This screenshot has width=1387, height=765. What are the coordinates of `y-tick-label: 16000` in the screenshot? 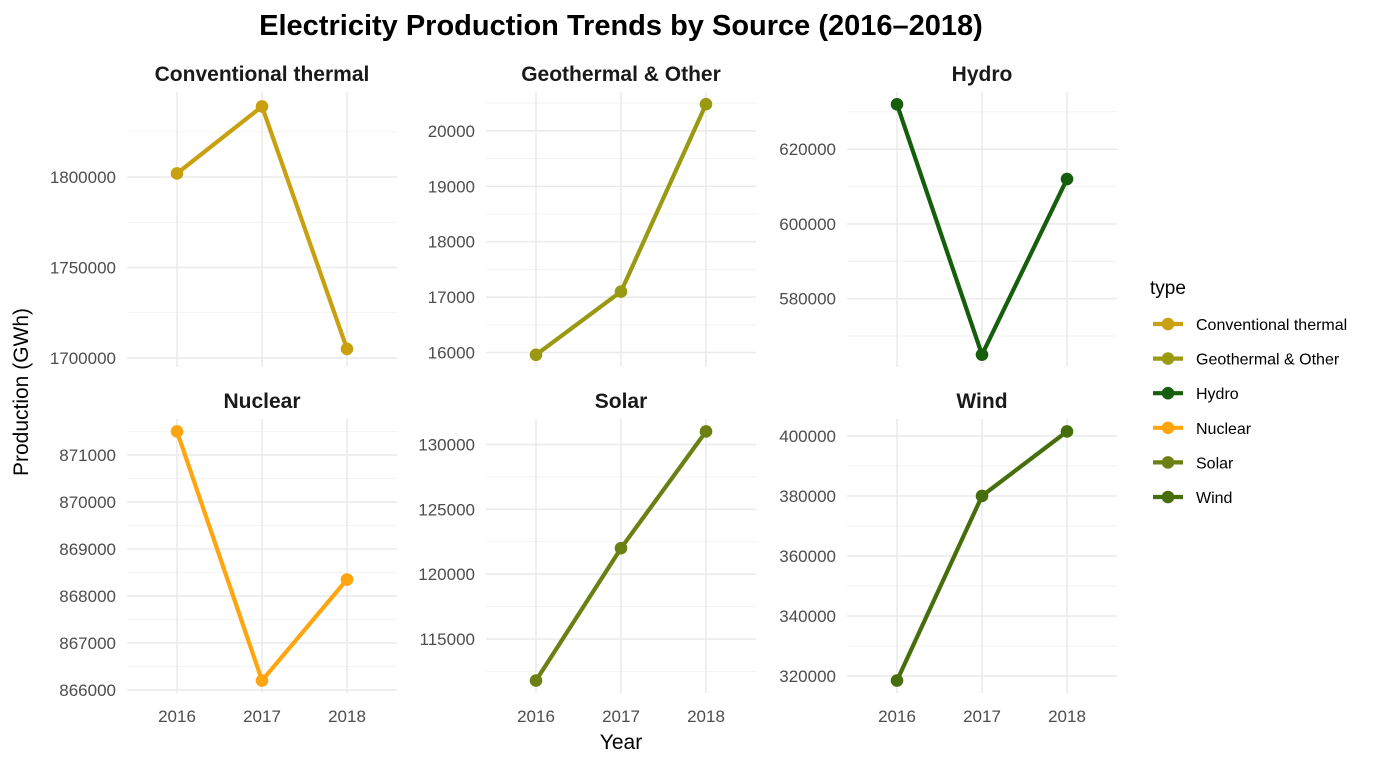 It's located at (451, 353).